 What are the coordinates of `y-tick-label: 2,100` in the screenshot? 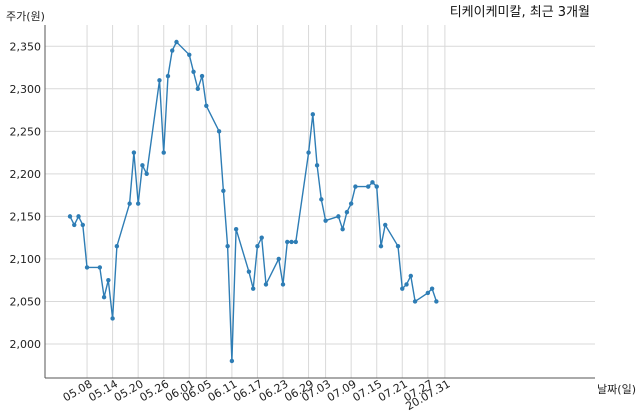 It's located at (26, 259).